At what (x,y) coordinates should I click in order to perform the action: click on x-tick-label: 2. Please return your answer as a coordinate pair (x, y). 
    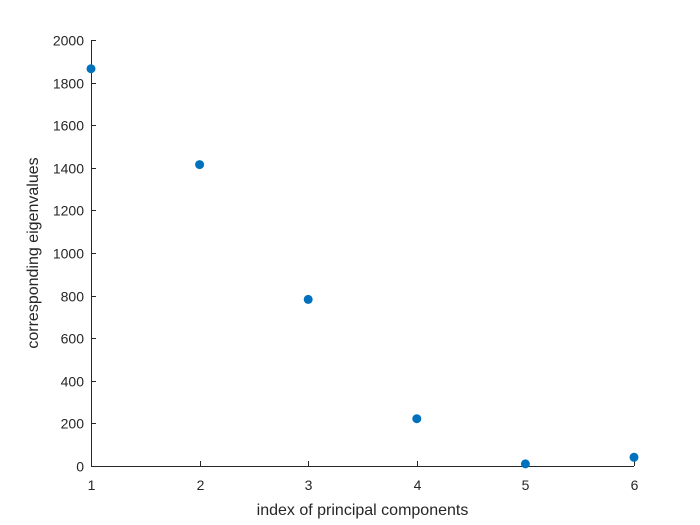
    Looking at the image, I should click on (201, 485).